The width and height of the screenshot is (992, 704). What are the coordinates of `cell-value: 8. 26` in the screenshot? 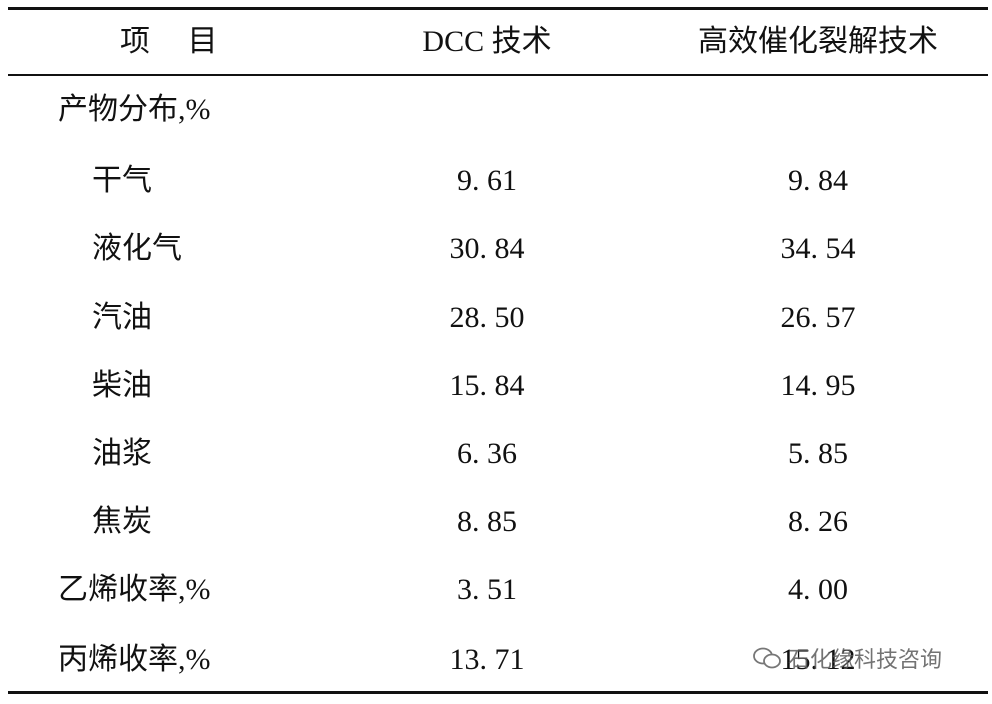 It's located at (818, 521).